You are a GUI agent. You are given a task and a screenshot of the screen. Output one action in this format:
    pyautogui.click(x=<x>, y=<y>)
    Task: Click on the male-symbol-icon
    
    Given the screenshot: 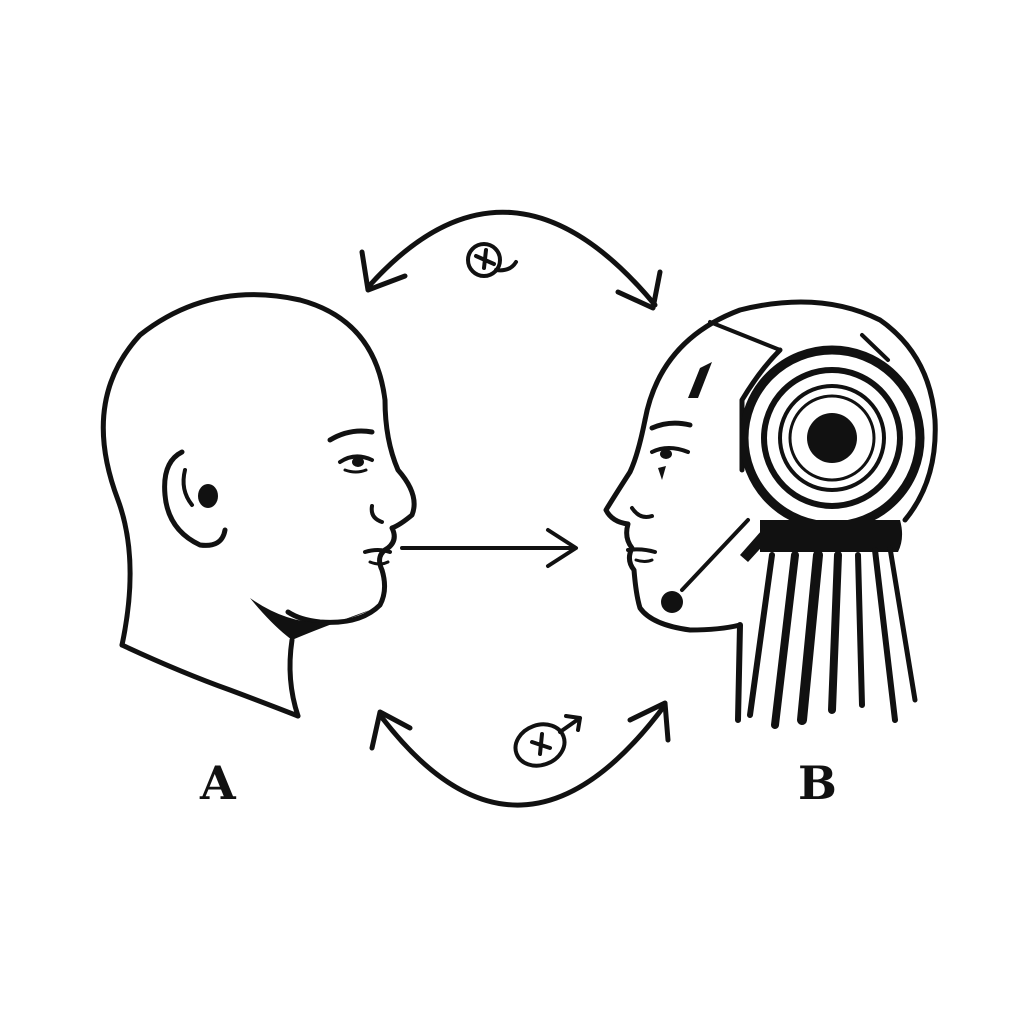 What is the action you would take?
    pyautogui.click(x=547, y=741)
    